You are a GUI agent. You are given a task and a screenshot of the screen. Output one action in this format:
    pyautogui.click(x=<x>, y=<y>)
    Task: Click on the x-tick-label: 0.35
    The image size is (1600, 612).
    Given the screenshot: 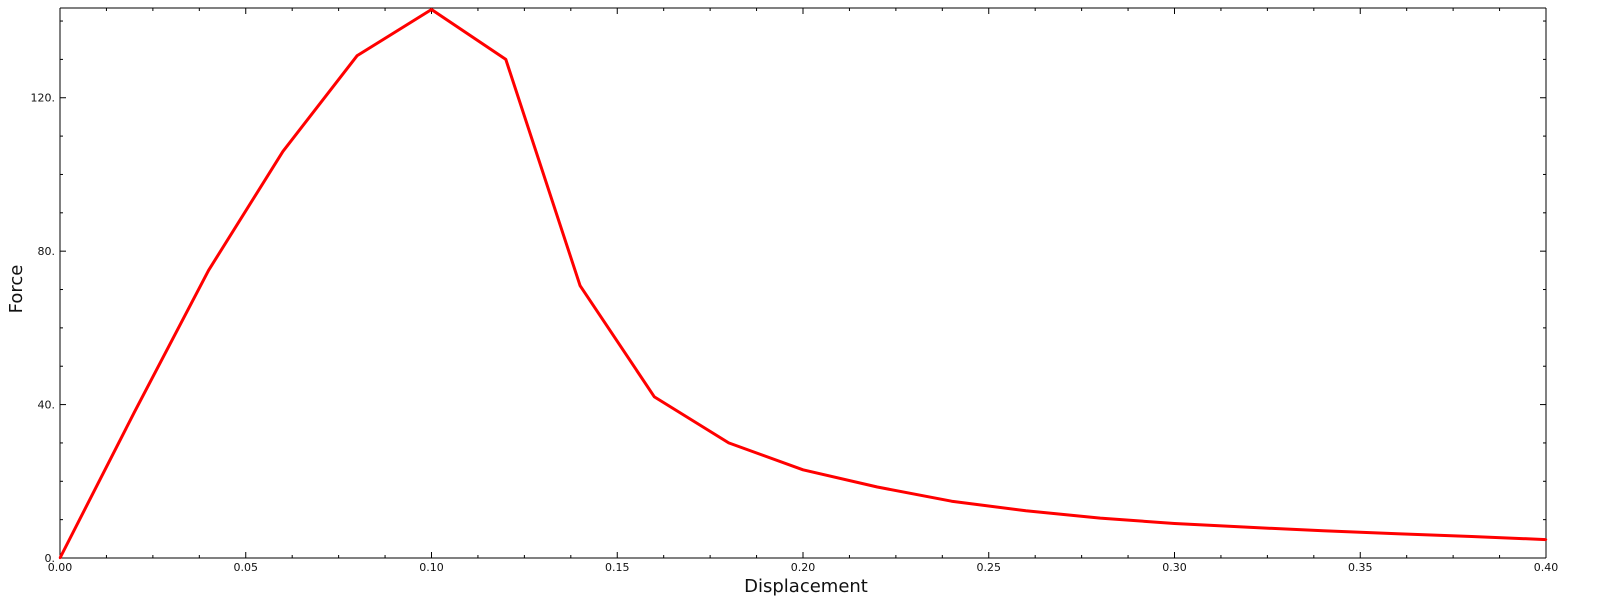 What is the action you would take?
    pyautogui.click(x=1360, y=567)
    